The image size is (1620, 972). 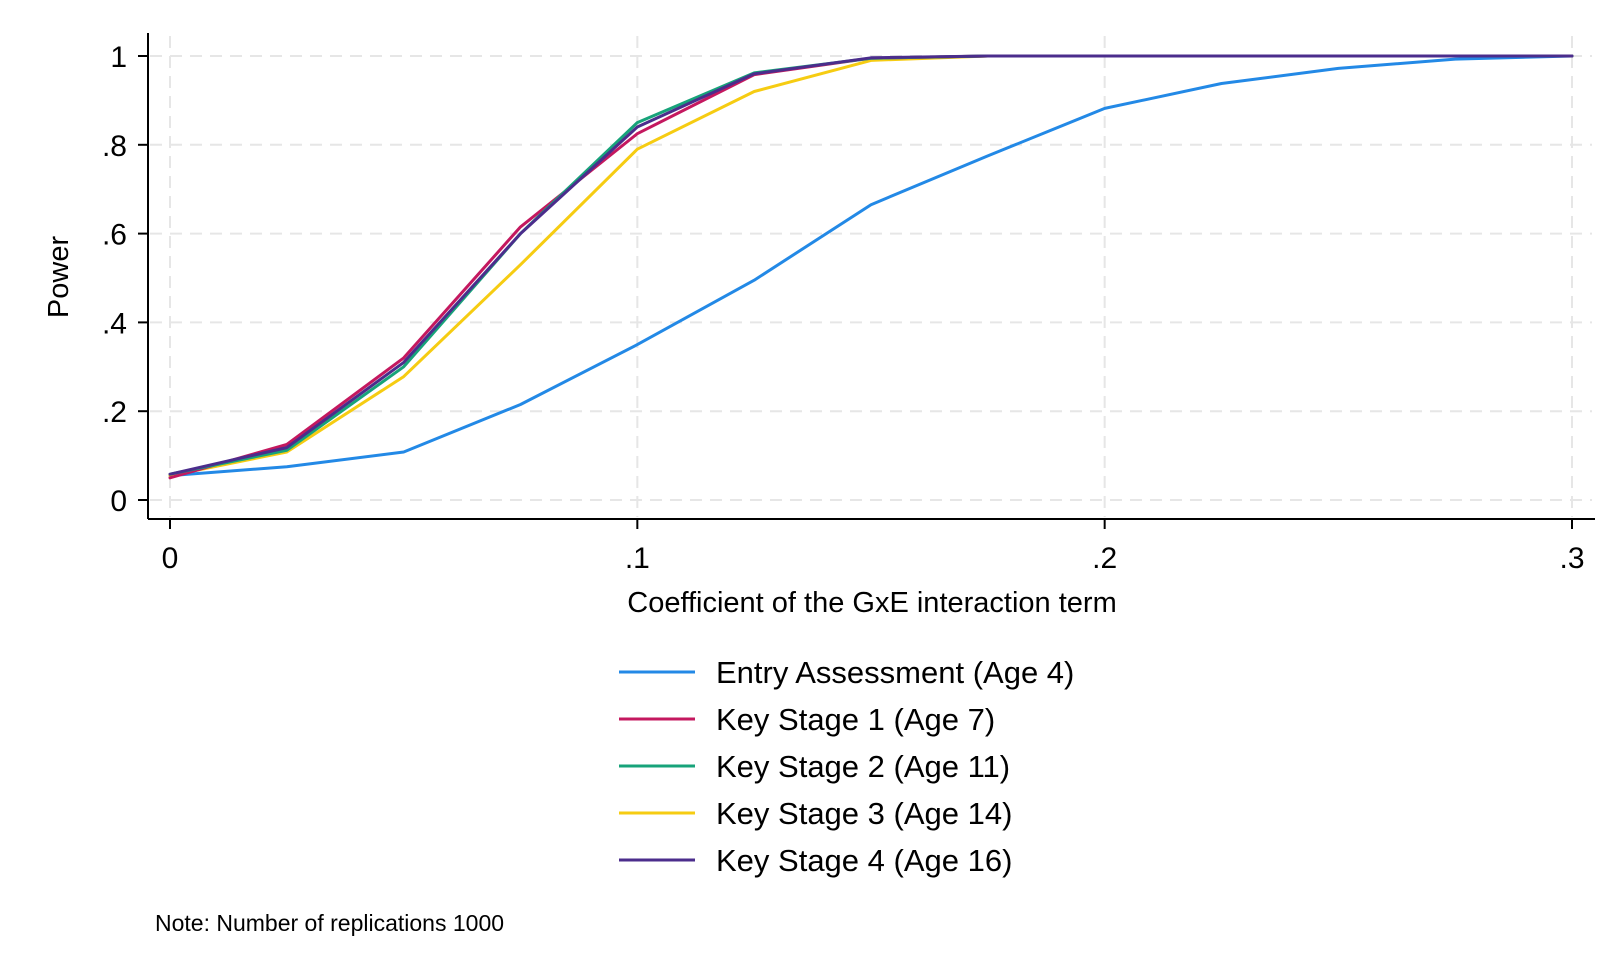 I want to click on legend-label-2: Key Stage 1 (Age 7), so click(x=855, y=719).